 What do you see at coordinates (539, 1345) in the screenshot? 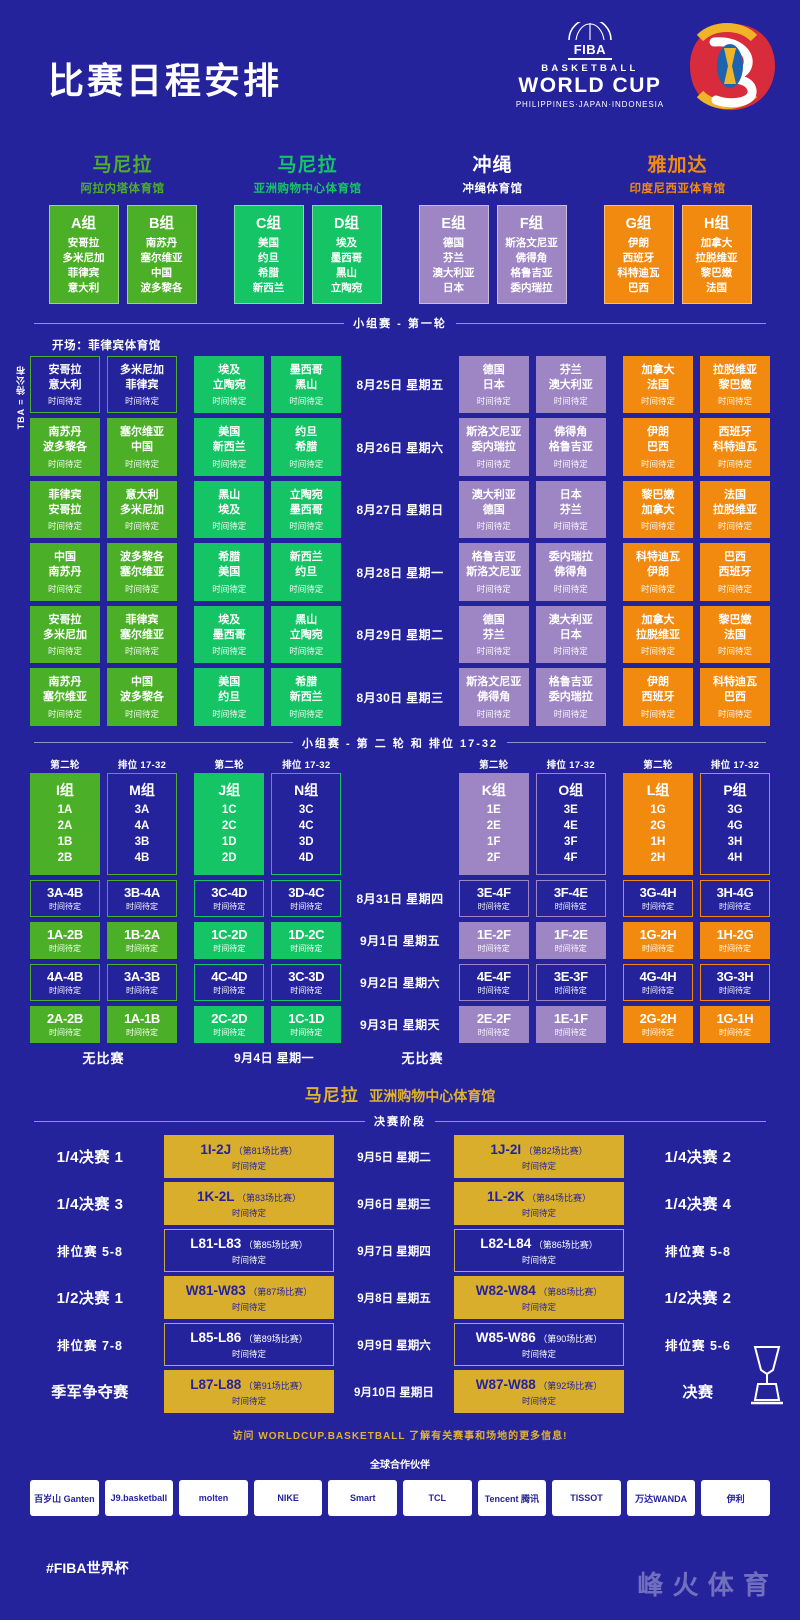
I see `knockout-match-box: W85-W86 （第90场比赛） 时间待定` at bounding box center [539, 1345].